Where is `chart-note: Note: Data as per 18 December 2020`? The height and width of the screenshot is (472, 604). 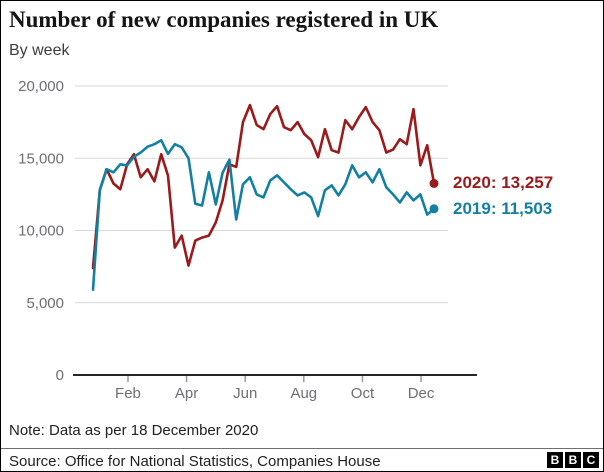
chart-note: Note: Data as per 18 December 2020 is located at coordinates (134, 430).